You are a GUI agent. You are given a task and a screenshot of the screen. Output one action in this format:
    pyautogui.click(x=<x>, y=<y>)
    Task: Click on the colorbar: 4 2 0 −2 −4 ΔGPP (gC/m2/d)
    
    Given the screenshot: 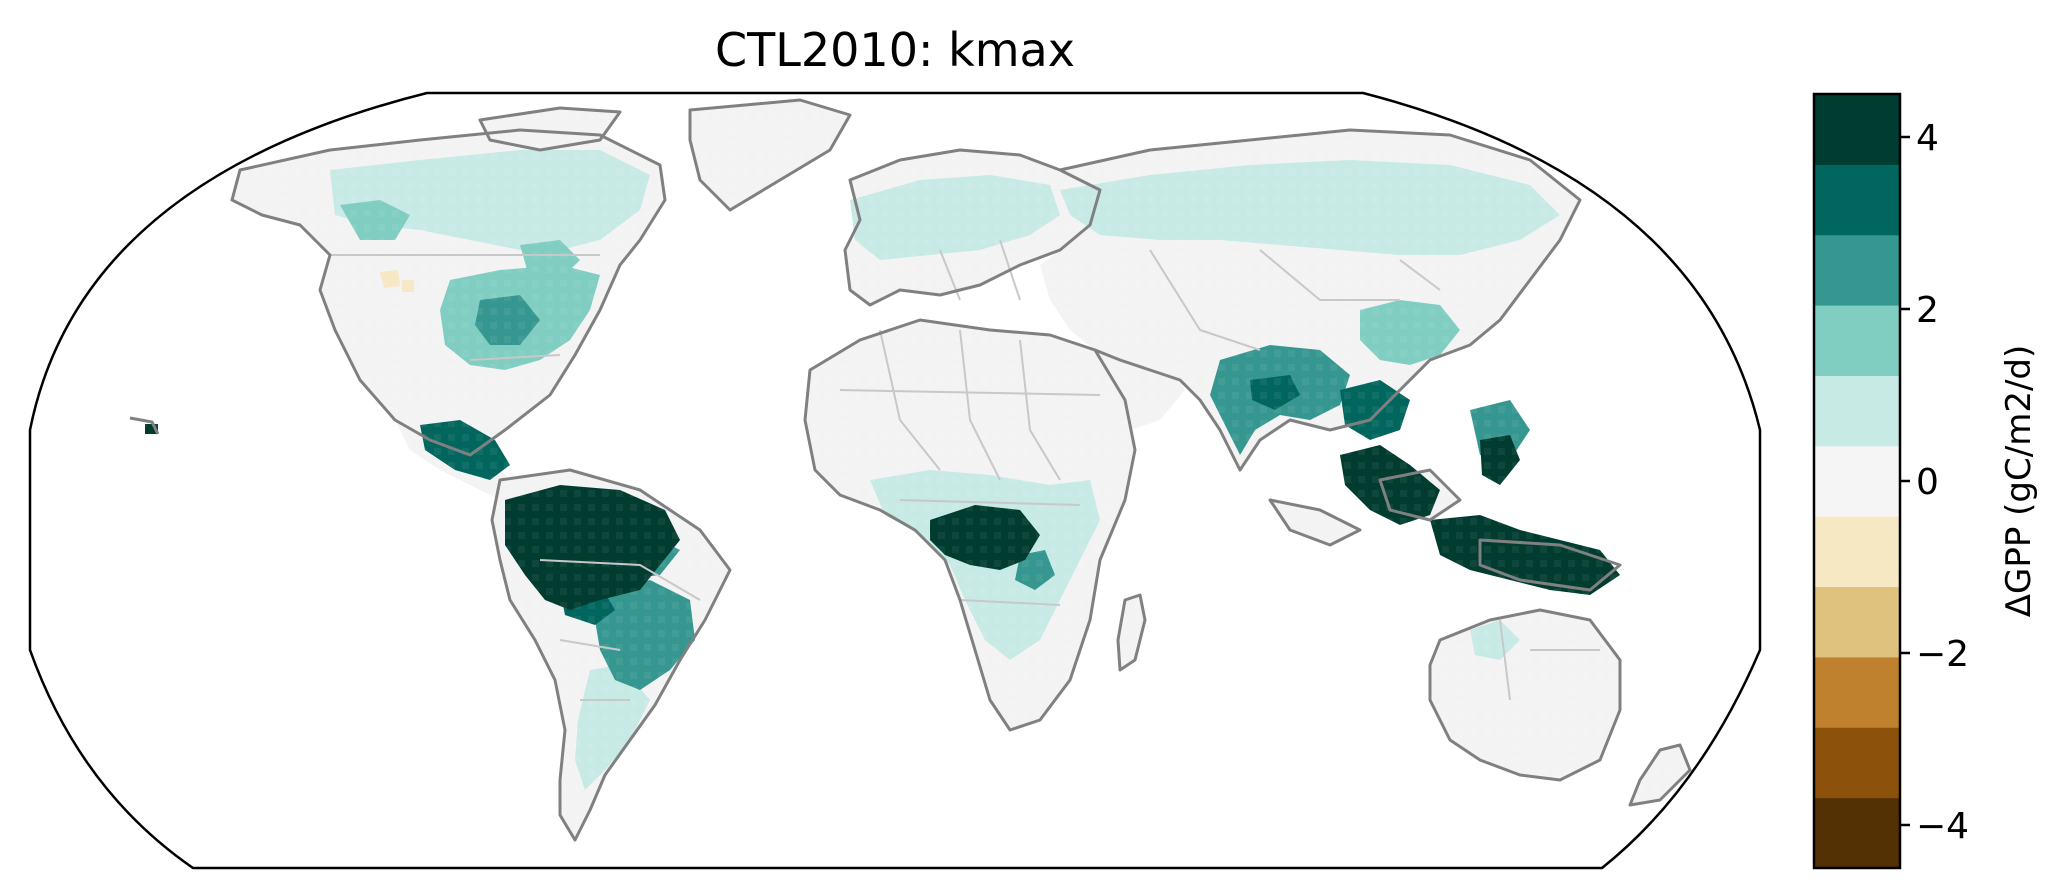 What is the action you would take?
    pyautogui.click(x=1925, y=481)
    